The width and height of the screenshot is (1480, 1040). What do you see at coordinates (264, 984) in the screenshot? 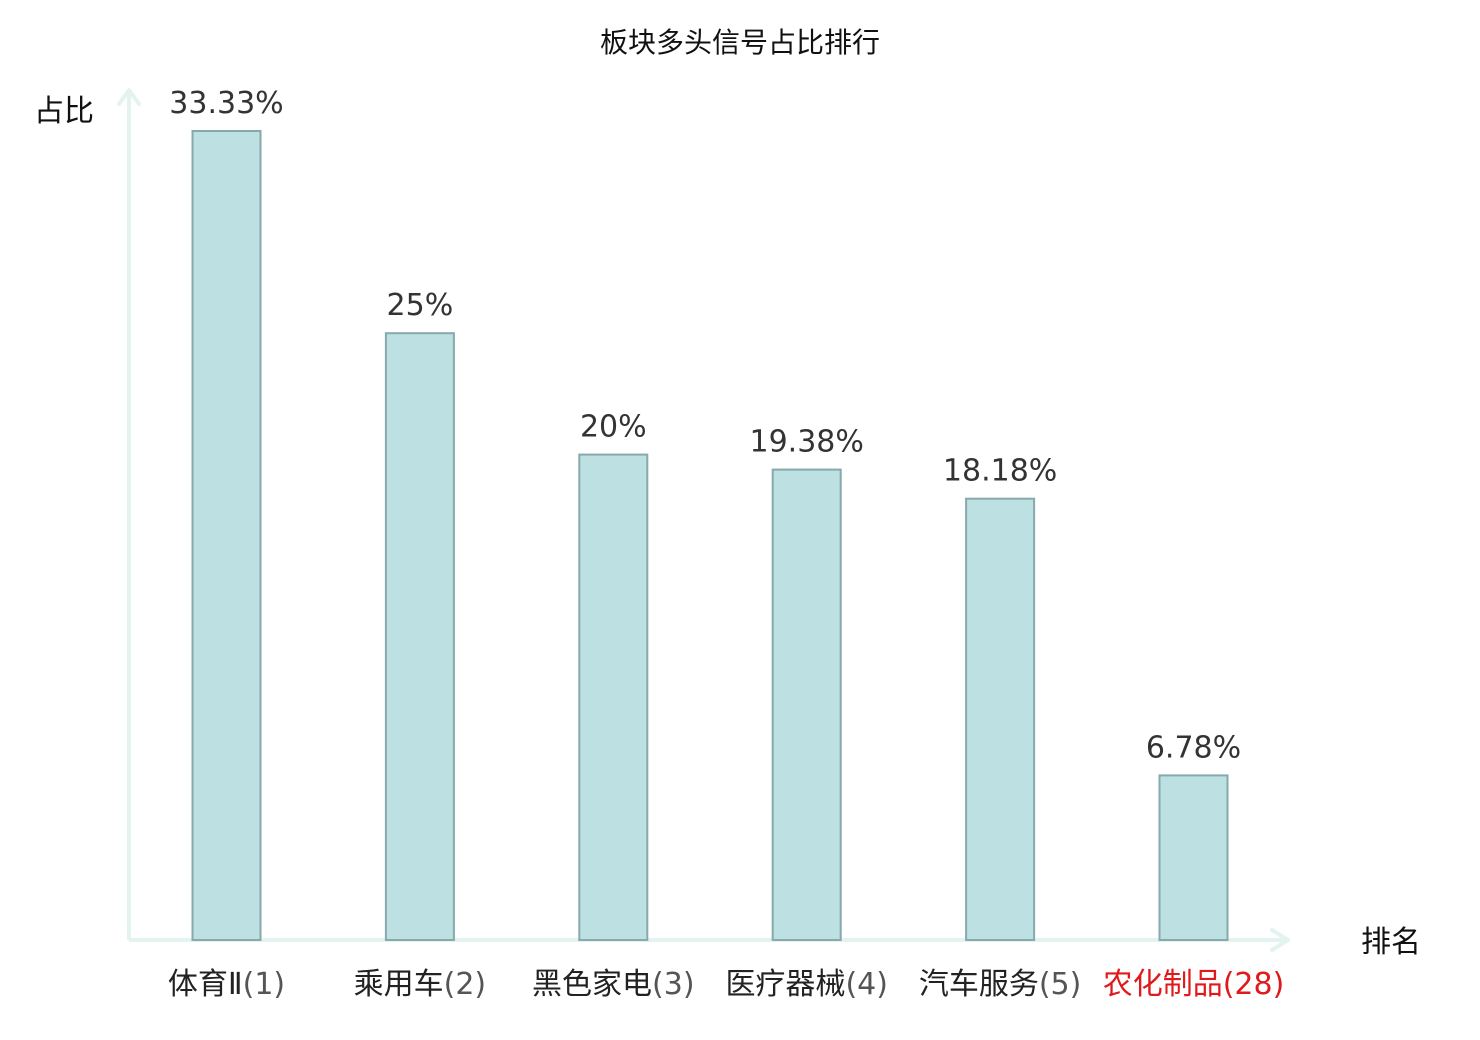
I see `category-rank: (1)` at bounding box center [264, 984].